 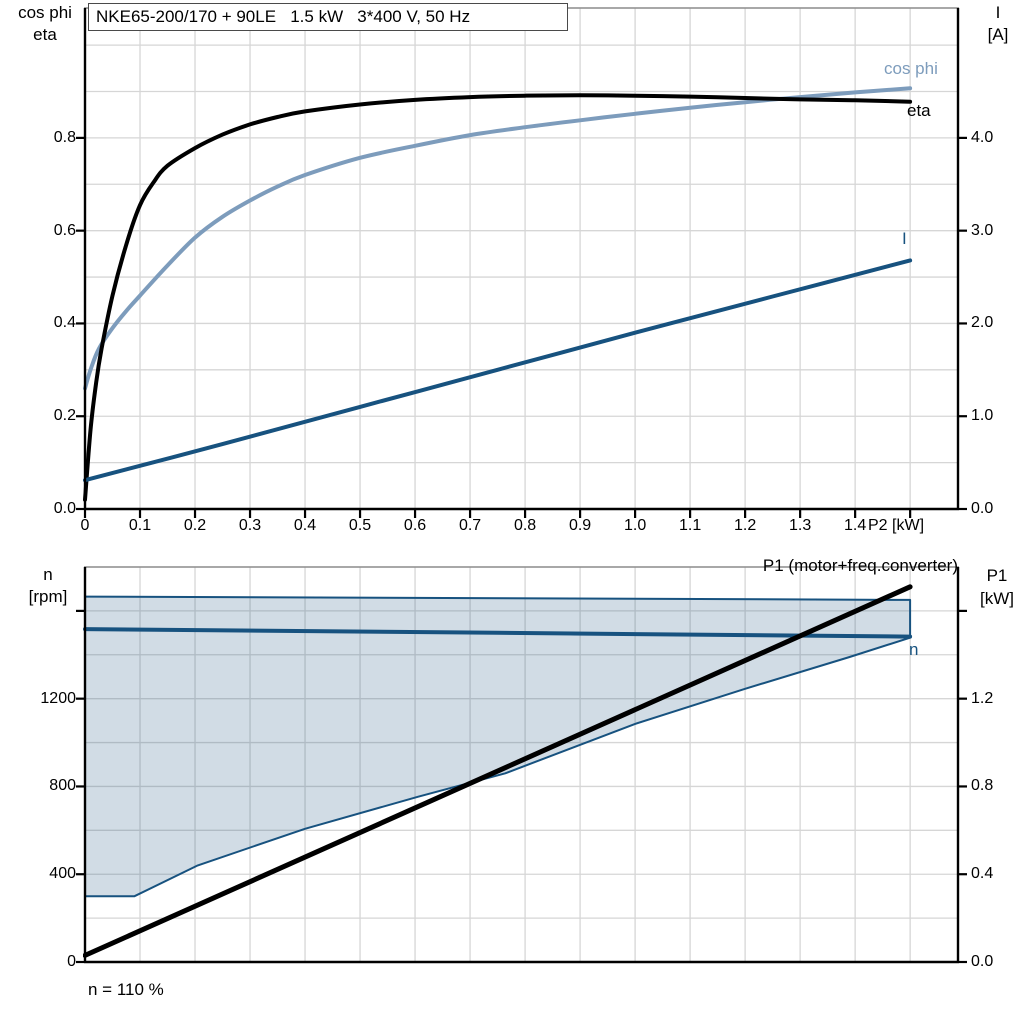 I want to click on curve-label-n: n, so click(x=914, y=649).